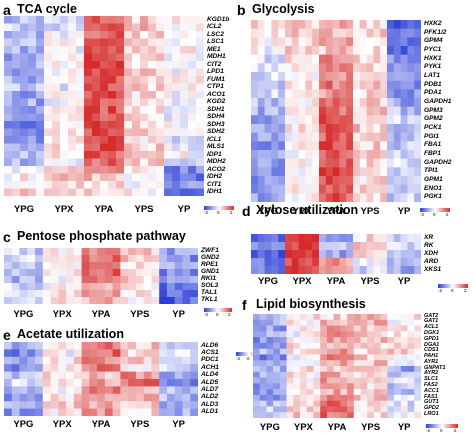 This screenshot has height=437, width=474. What do you see at coordinates (184, 209) in the screenshot?
I see `condition-label: YP` at bounding box center [184, 209].